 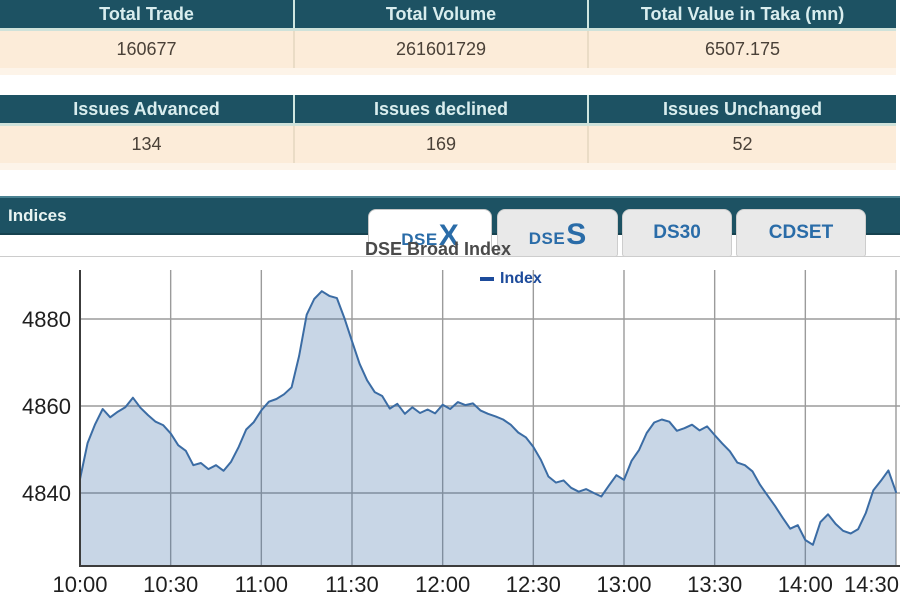 I want to click on y-tick-label: 4880, so click(x=46, y=319).